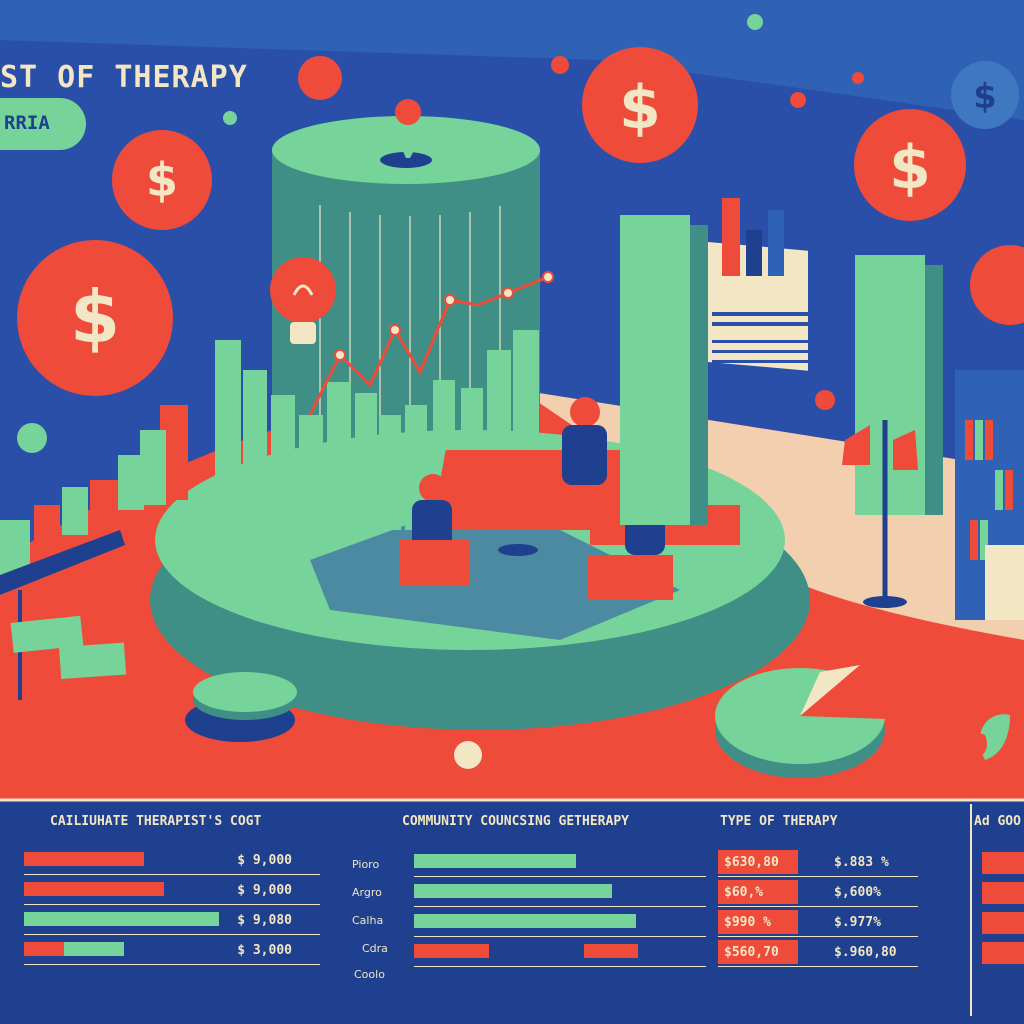 This screenshot has width=1024, height=1024. I want to click on client-figure, so click(435, 529).